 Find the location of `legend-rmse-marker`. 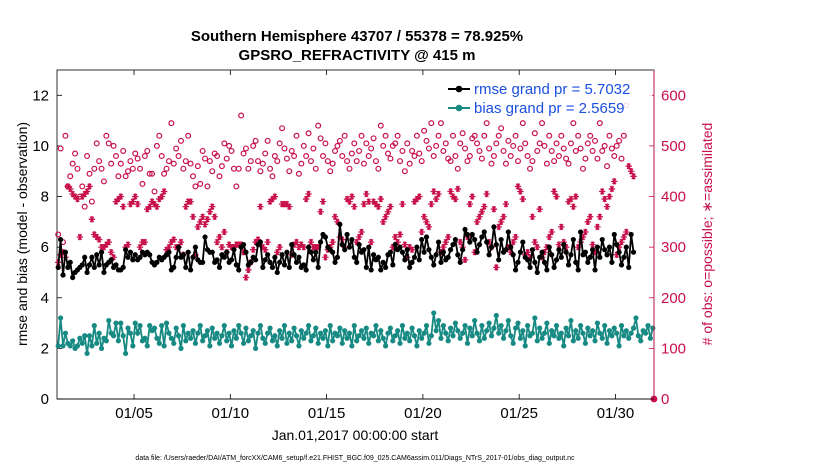

legend-rmse-marker is located at coordinates (459, 89).